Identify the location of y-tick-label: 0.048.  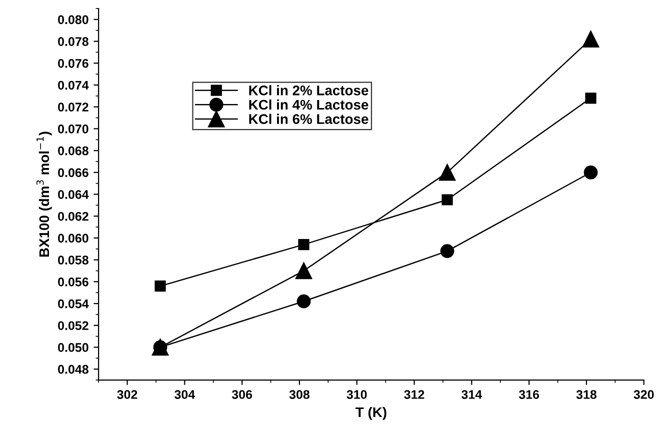
(73, 369).